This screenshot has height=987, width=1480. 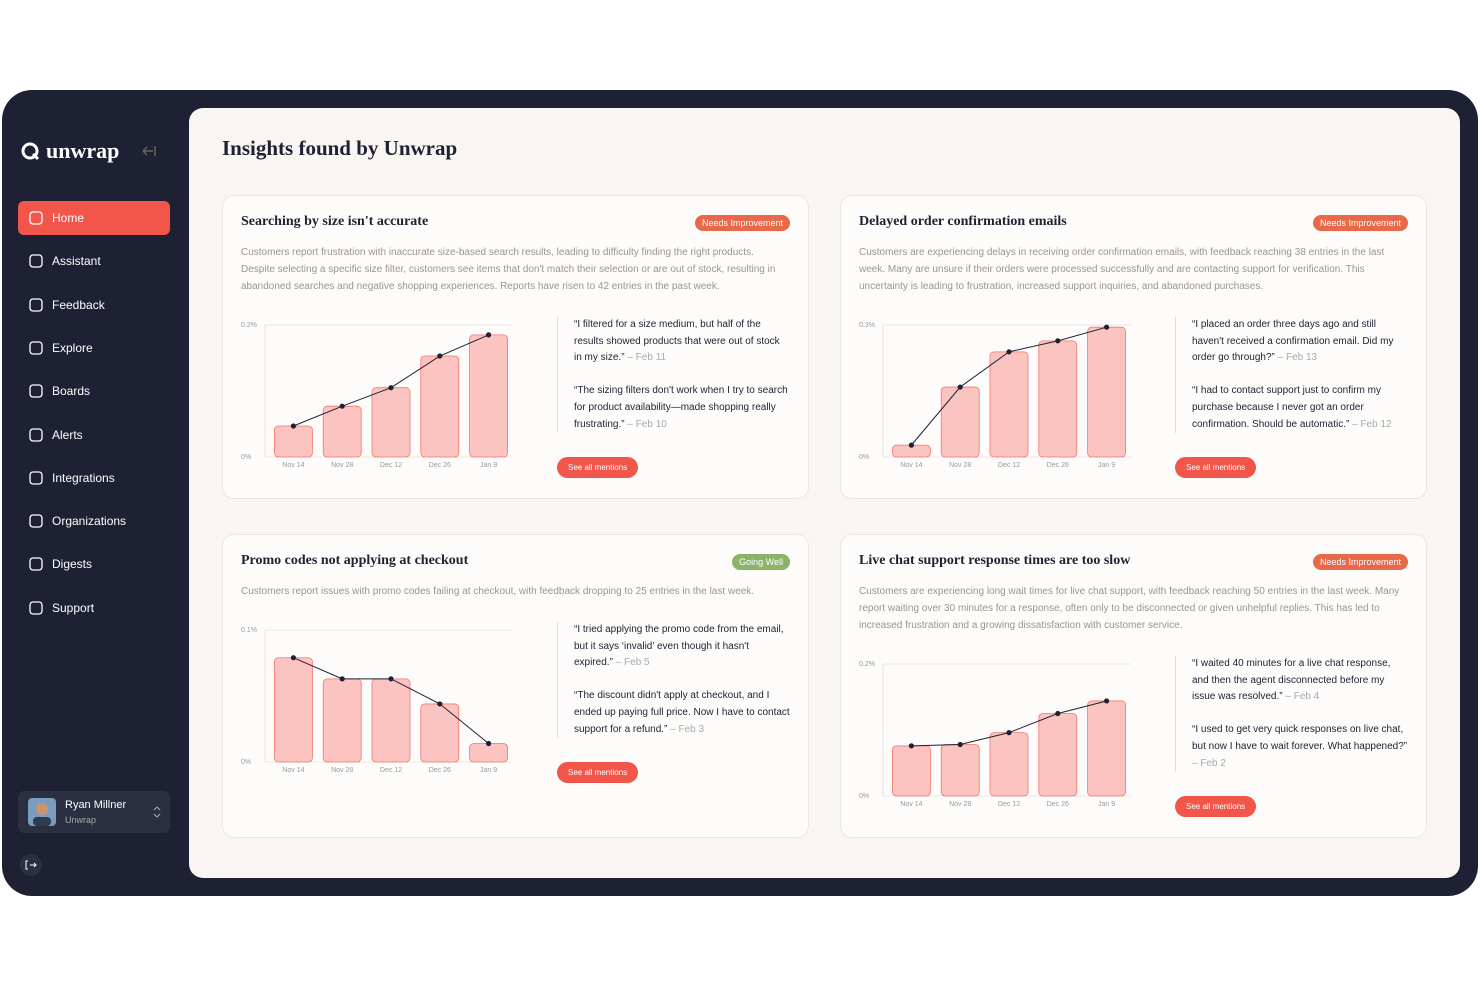 What do you see at coordinates (149, 151) in the screenshot?
I see `collapse-icon` at bounding box center [149, 151].